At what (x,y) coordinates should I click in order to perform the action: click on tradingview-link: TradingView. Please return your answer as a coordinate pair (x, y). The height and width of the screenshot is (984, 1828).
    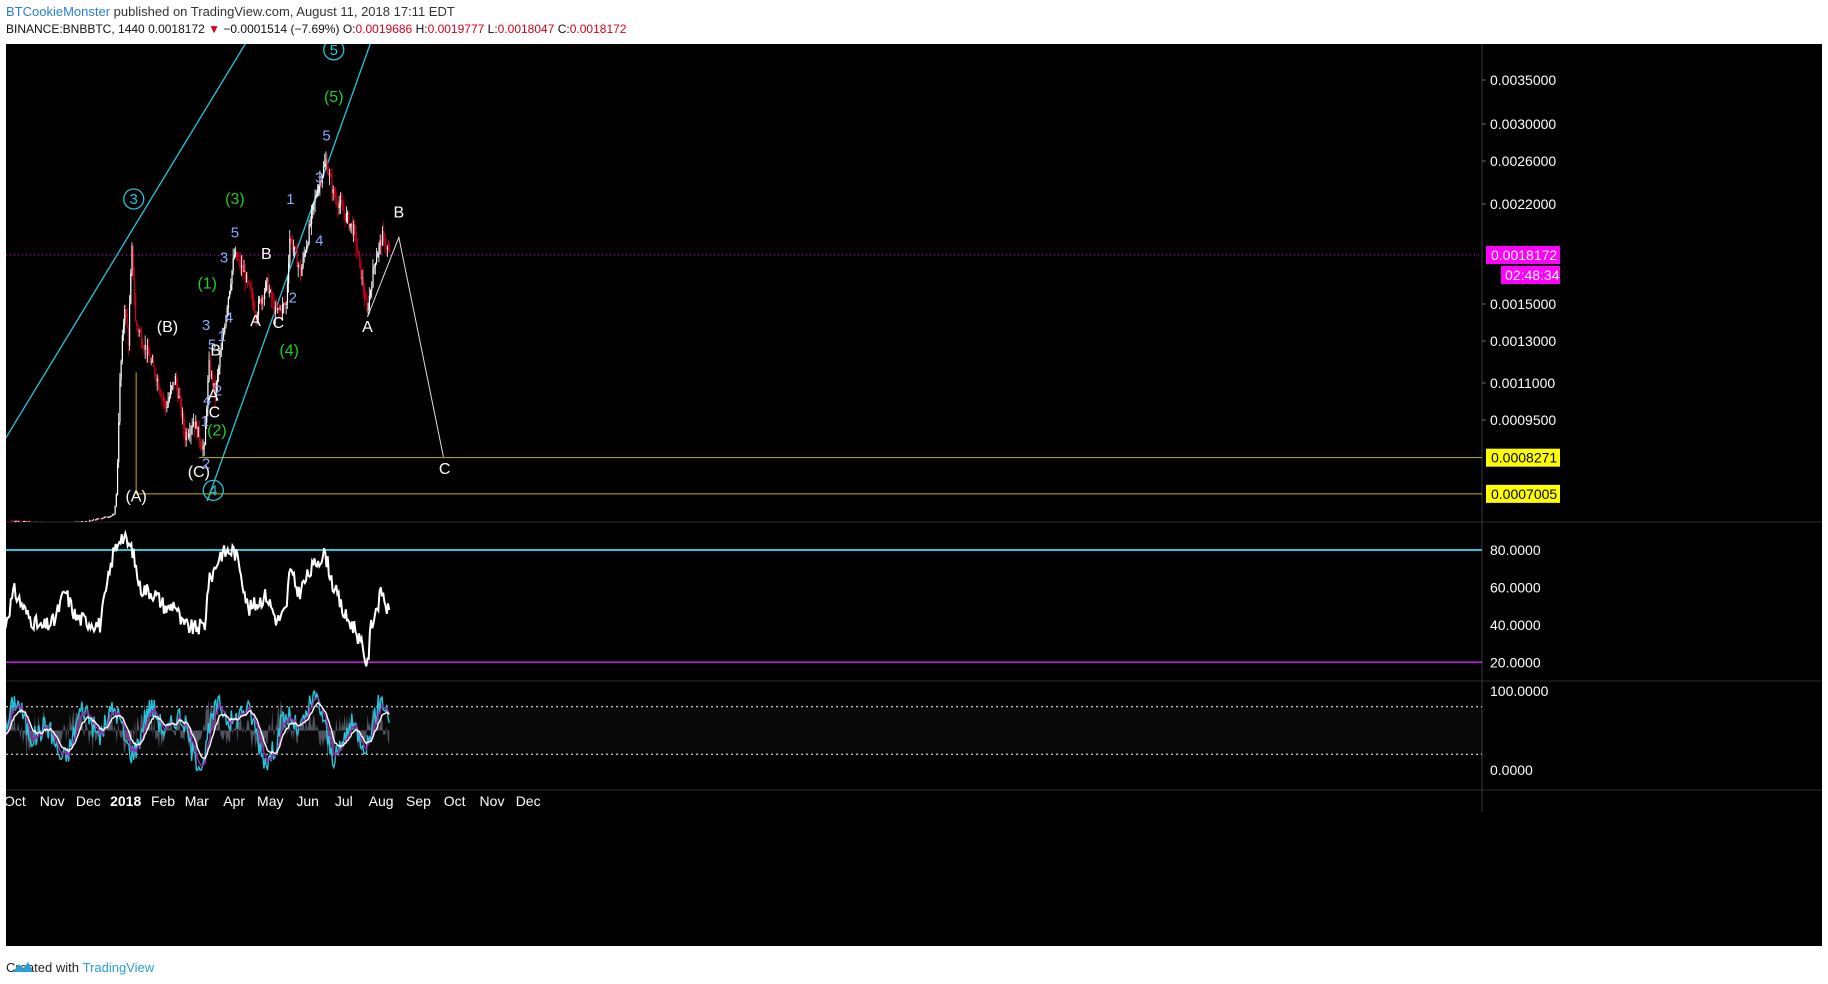
    Looking at the image, I should click on (118, 967).